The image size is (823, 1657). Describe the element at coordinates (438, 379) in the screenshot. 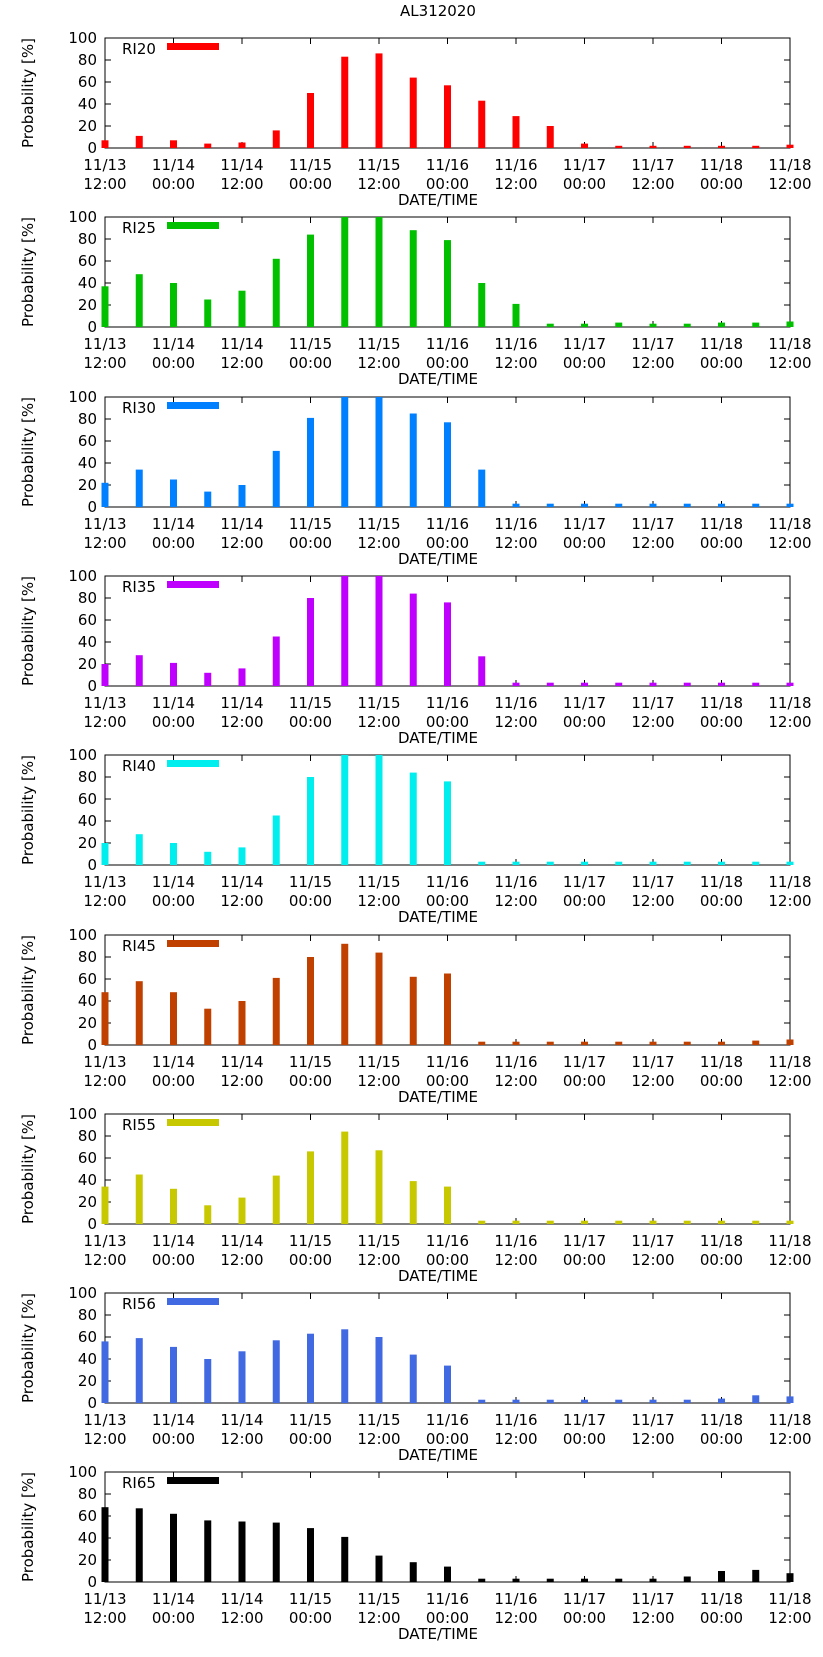

I see `x-axis-label: DATE/TIME` at that location.